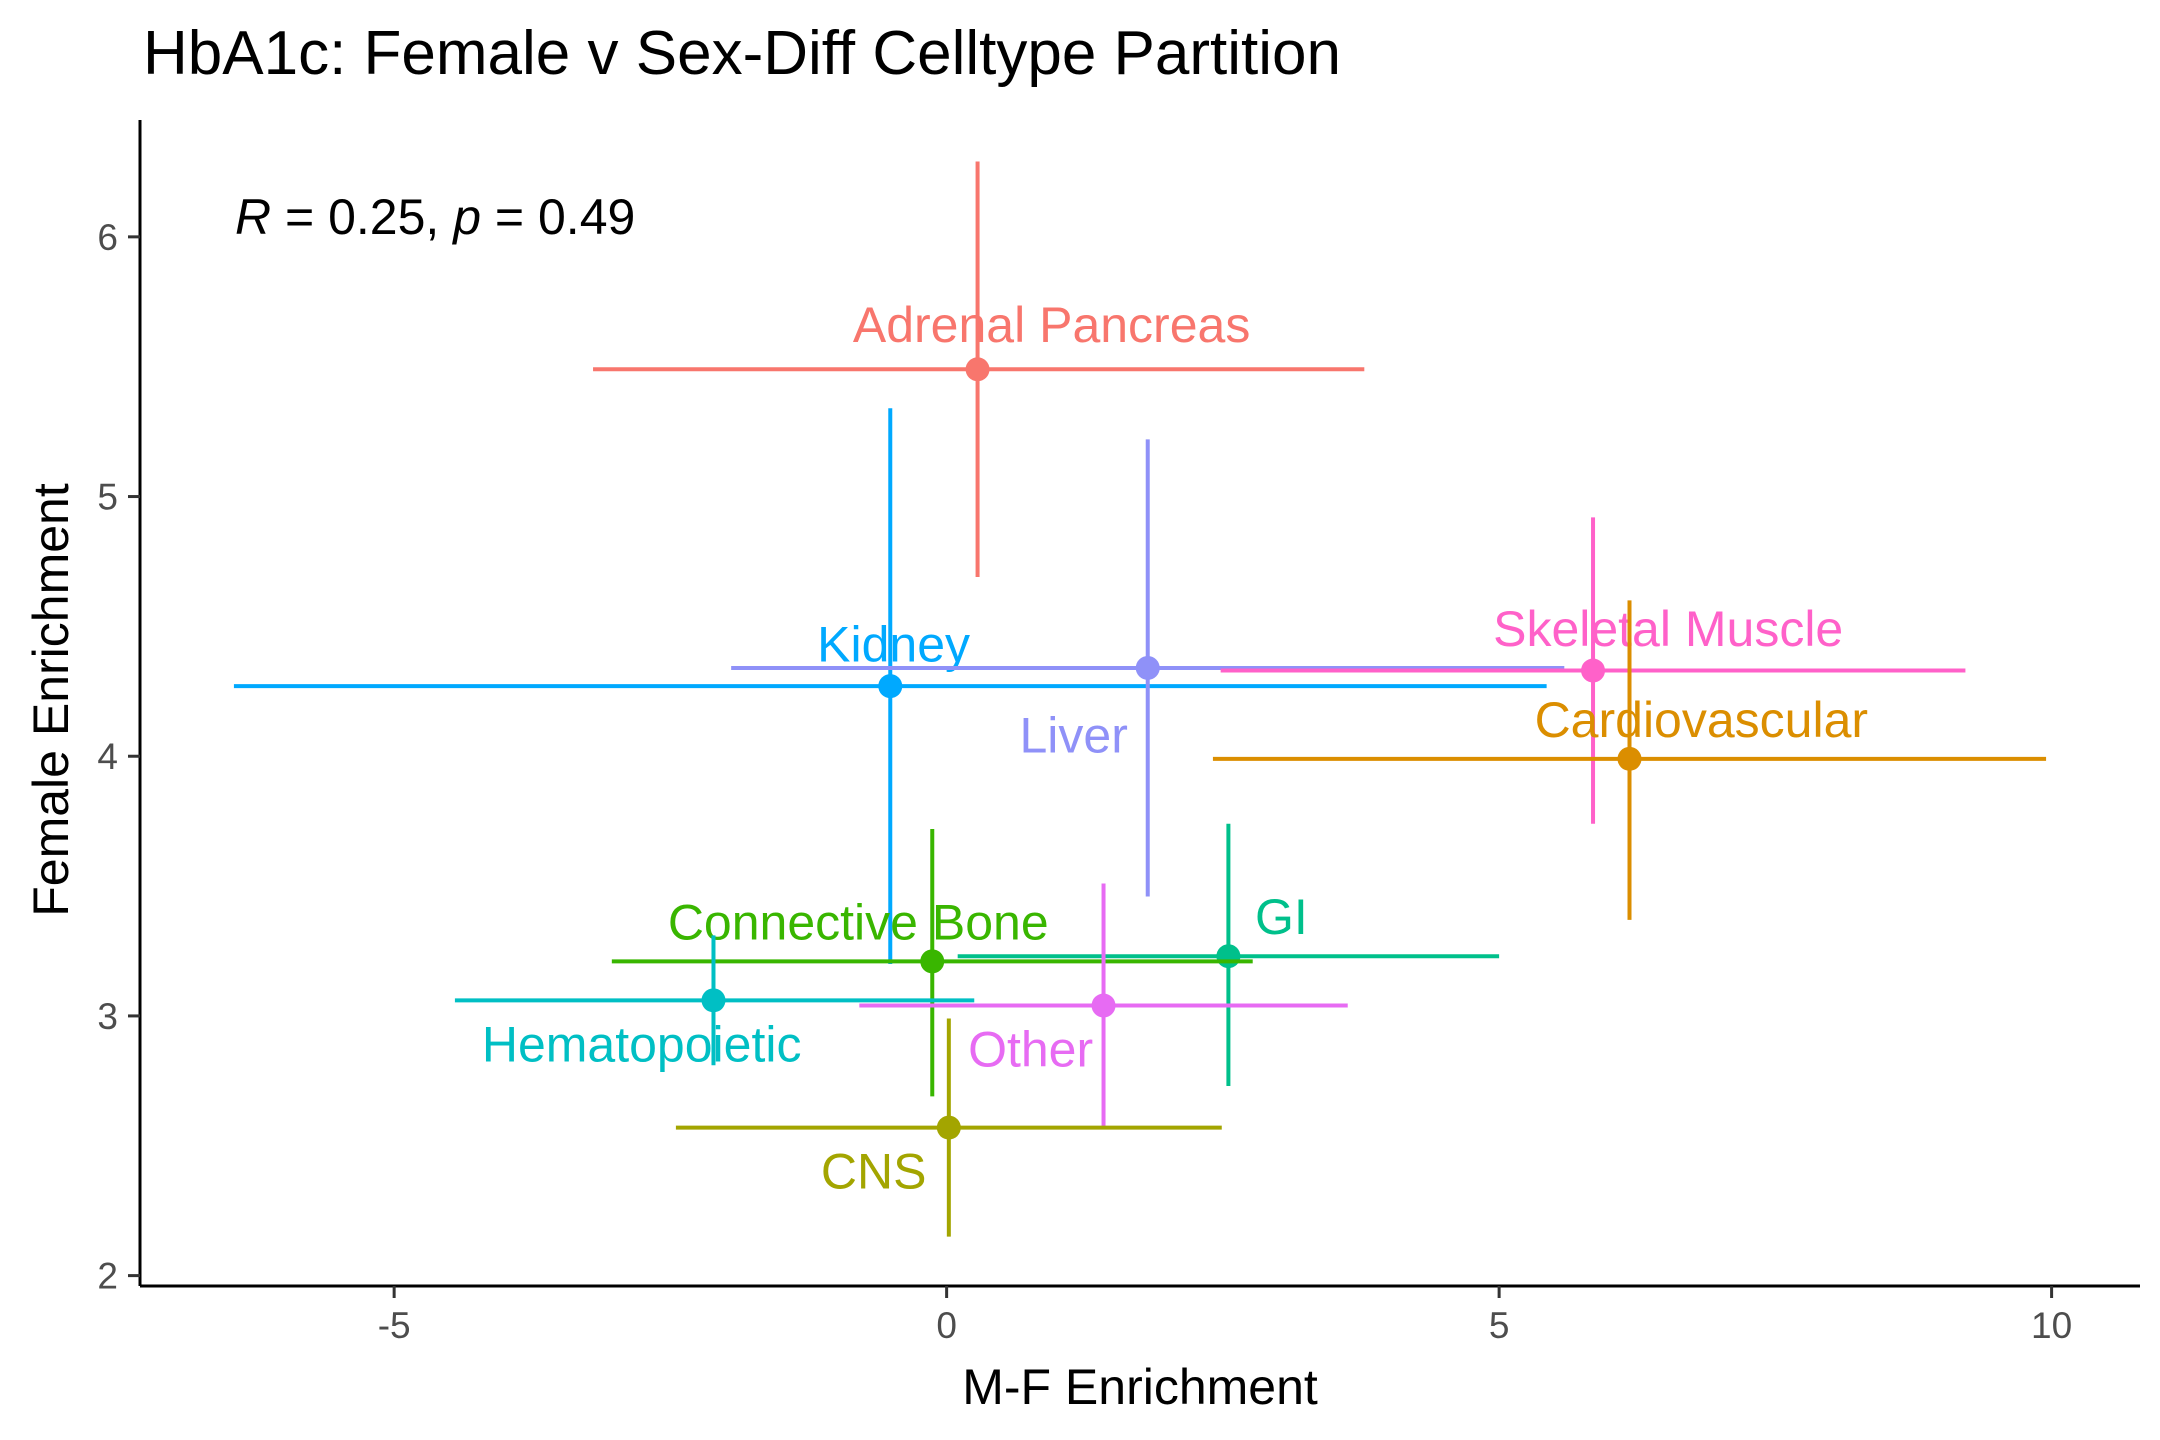  Describe the element at coordinates (1051, 325) in the screenshot. I see `point-label: Adrenal Pancreas` at that location.